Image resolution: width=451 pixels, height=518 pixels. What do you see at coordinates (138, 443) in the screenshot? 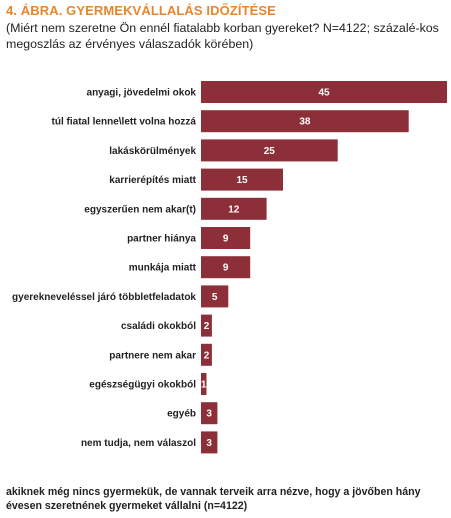
I see `category-label: nem tudja, nem válaszol` at bounding box center [138, 443].